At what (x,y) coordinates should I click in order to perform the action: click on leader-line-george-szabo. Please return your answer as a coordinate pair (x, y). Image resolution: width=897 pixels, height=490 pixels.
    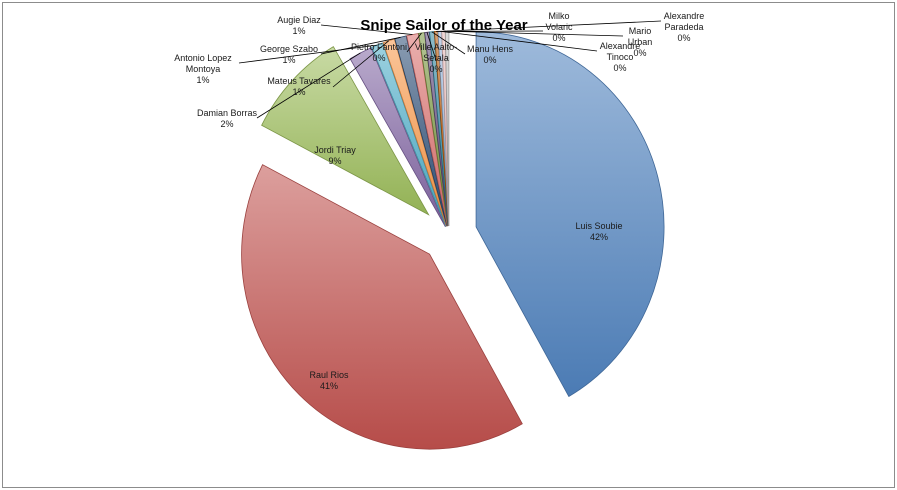
    Looking at the image, I should click on (360, 45).